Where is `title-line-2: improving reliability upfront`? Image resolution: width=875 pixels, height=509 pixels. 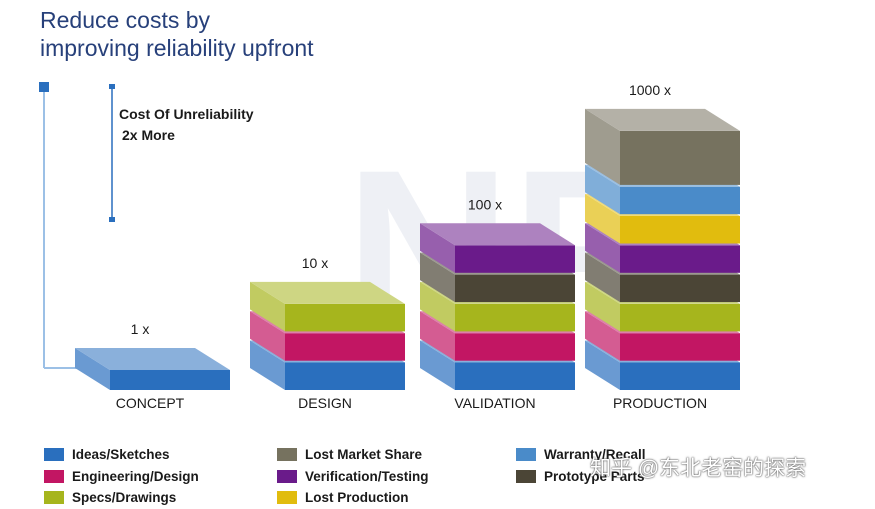 title-line-2: improving reliability upfront is located at coordinates (177, 48).